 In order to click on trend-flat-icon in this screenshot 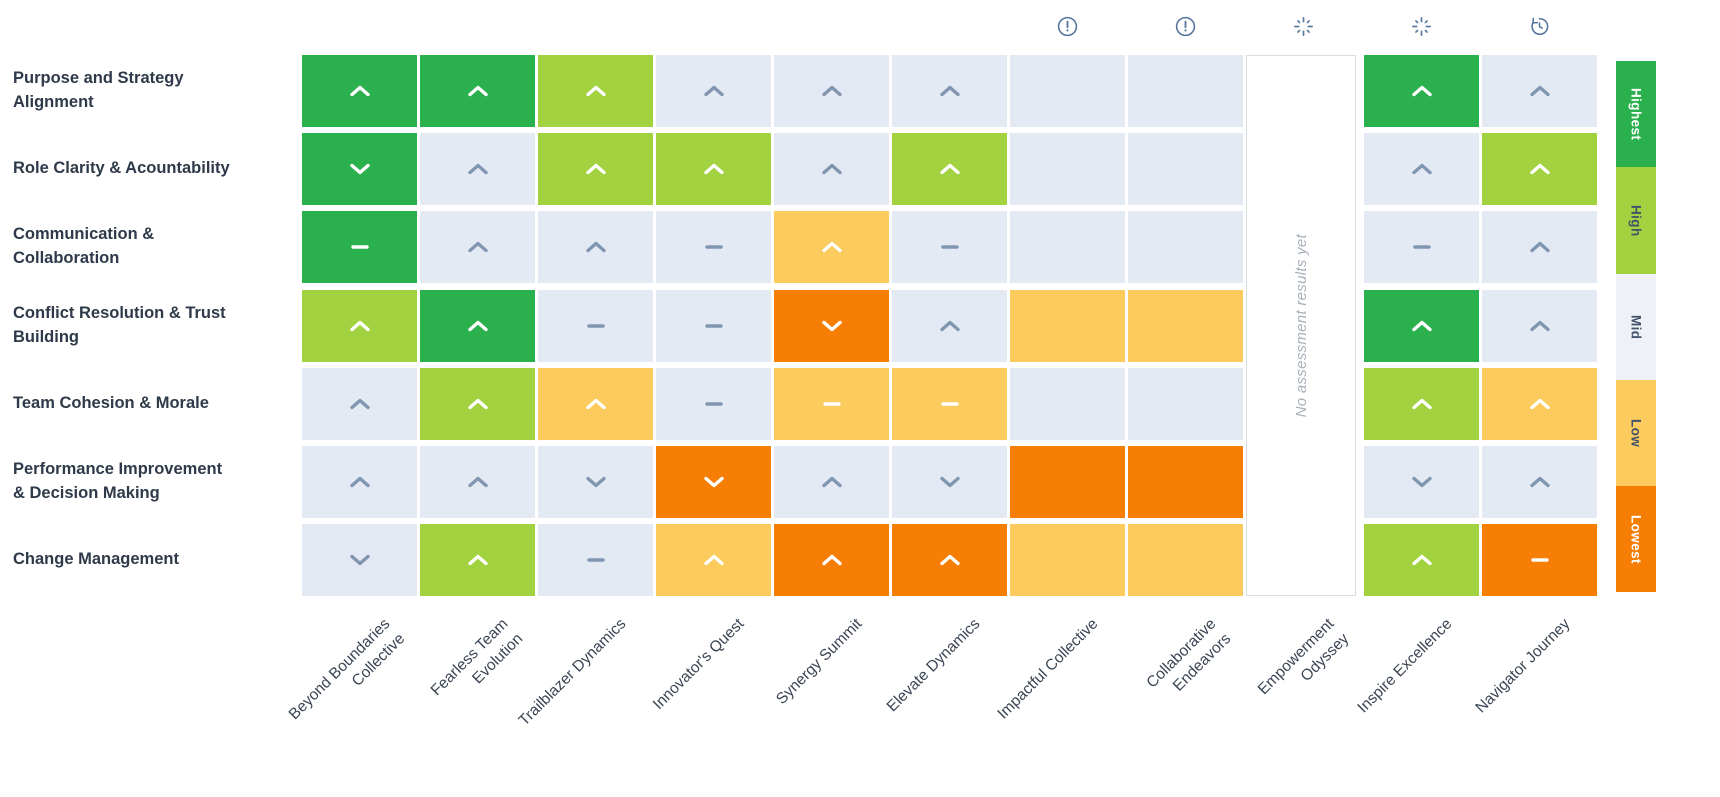, I will do `click(1422, 247)`.